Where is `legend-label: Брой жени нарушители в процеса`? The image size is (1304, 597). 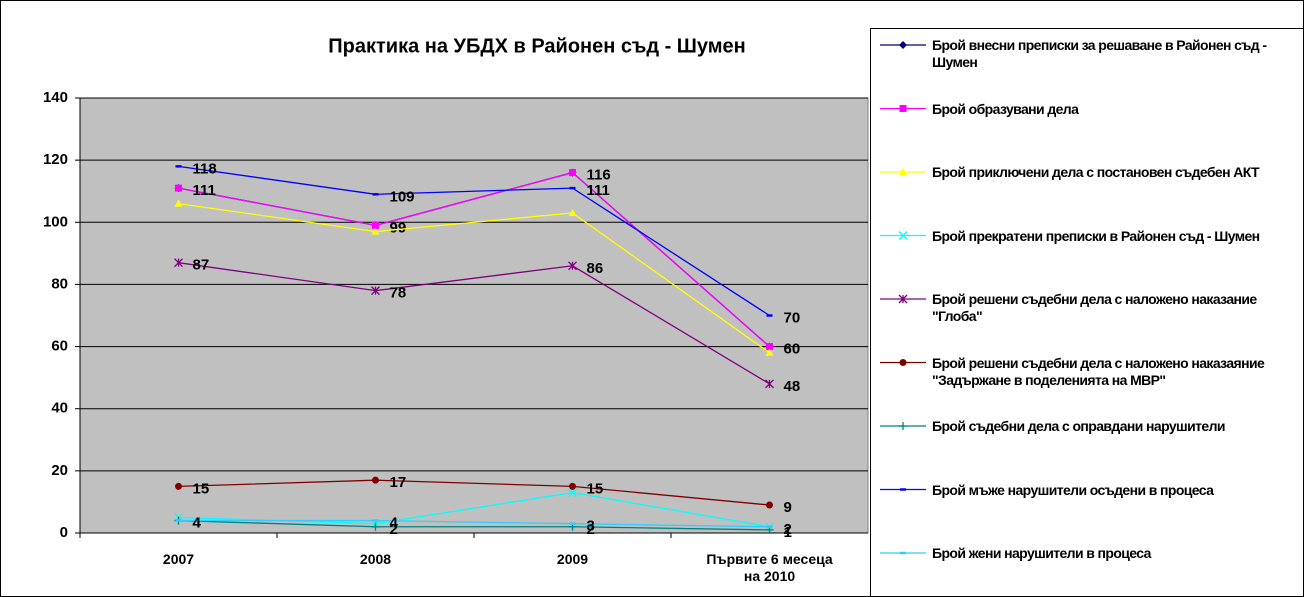 legend-label: Брой жени нарушители в процеса is located at coordinates (1041, 553).